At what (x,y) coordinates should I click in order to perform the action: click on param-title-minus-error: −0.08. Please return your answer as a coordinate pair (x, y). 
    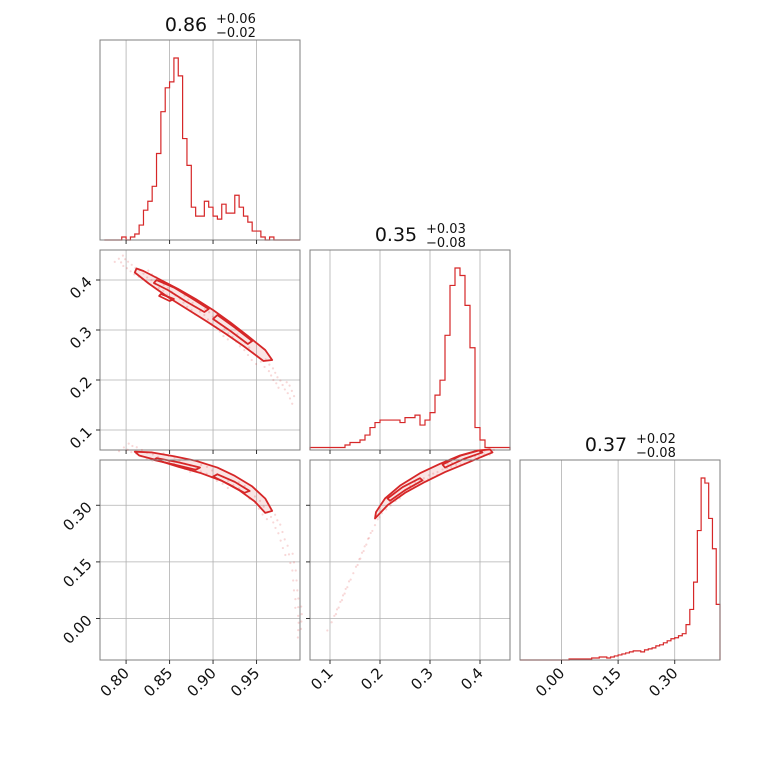
    Looking at the image, I should click on (656, 453).